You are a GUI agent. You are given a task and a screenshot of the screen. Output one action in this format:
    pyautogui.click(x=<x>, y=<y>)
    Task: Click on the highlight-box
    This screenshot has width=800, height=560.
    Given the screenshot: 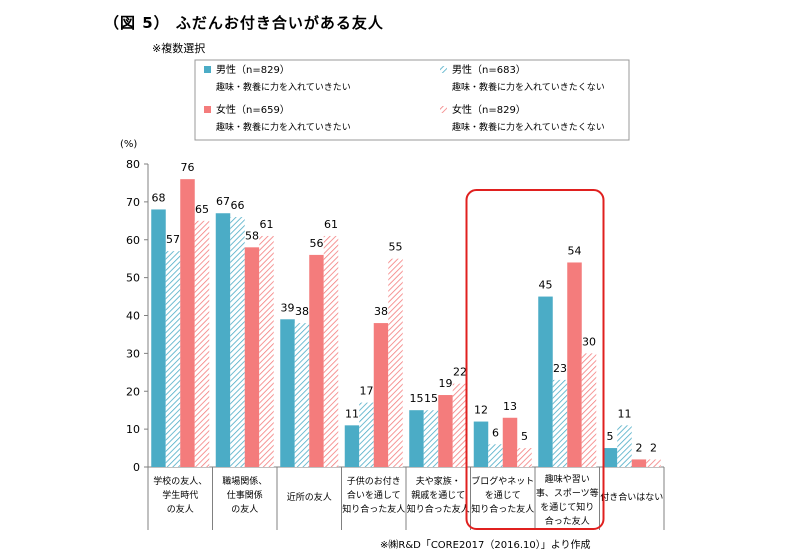 What is the action you would take?
    pyautogui.click(x=535, y=359)
    